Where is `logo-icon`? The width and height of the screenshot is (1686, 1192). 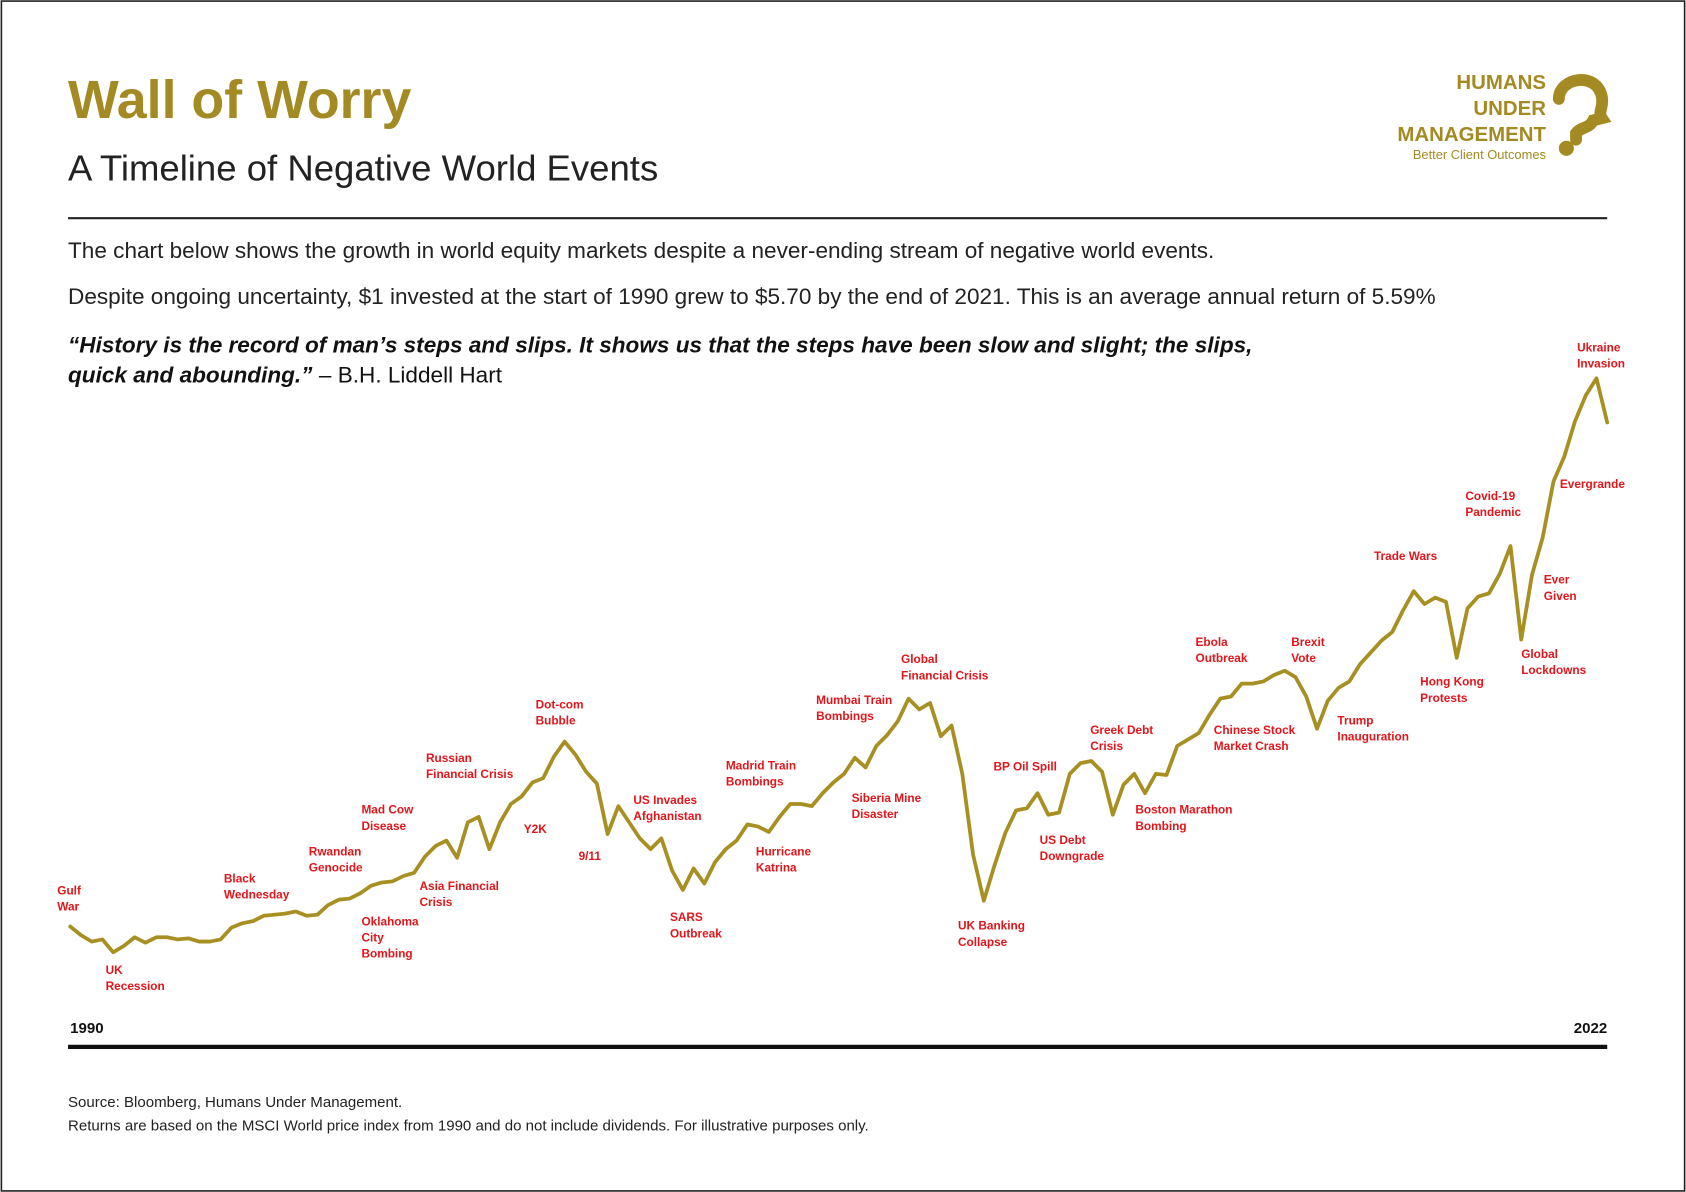 logo-icon is located at coordinates (1582, 115).